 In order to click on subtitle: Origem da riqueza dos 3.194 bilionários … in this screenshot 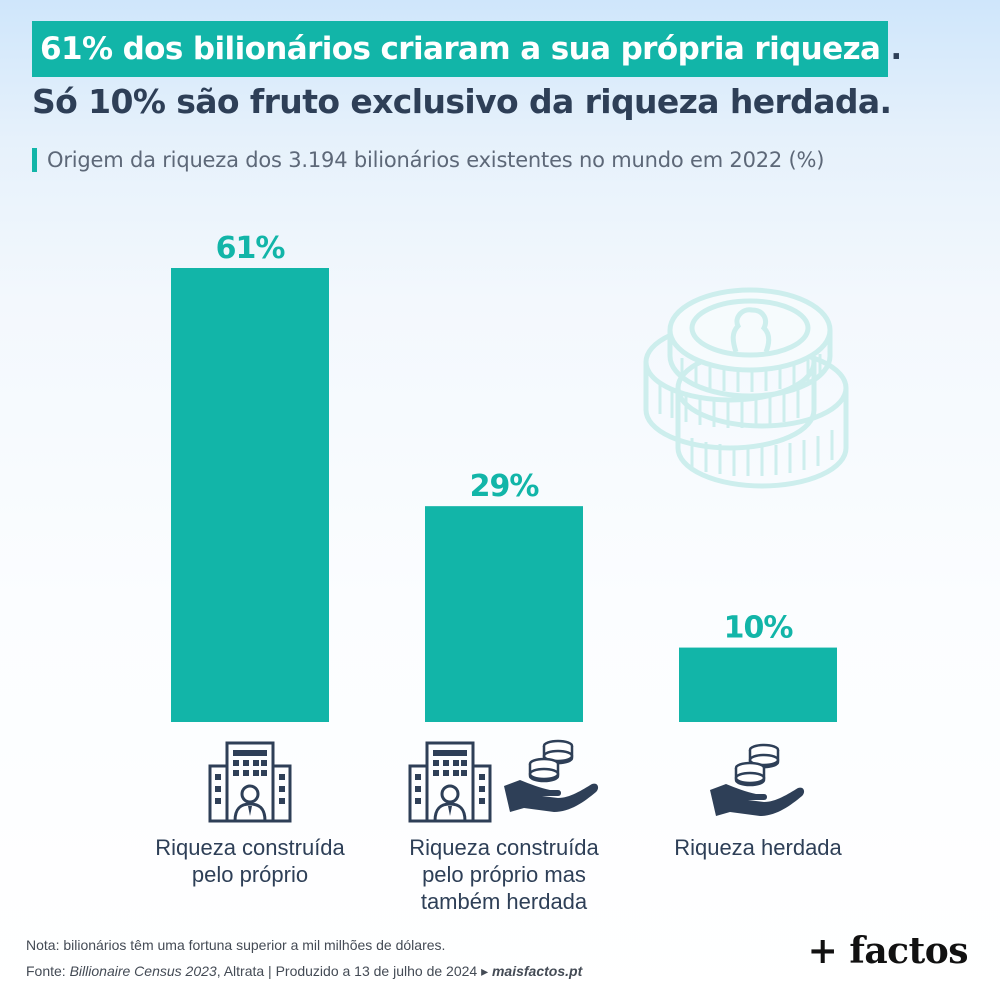, I will do `click(428, 160)`.